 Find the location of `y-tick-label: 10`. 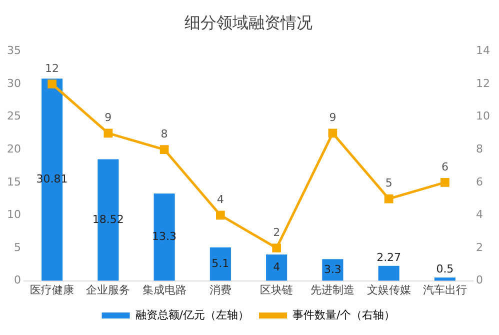

y-tick-label: 10 is located at coordinates (13, 215).